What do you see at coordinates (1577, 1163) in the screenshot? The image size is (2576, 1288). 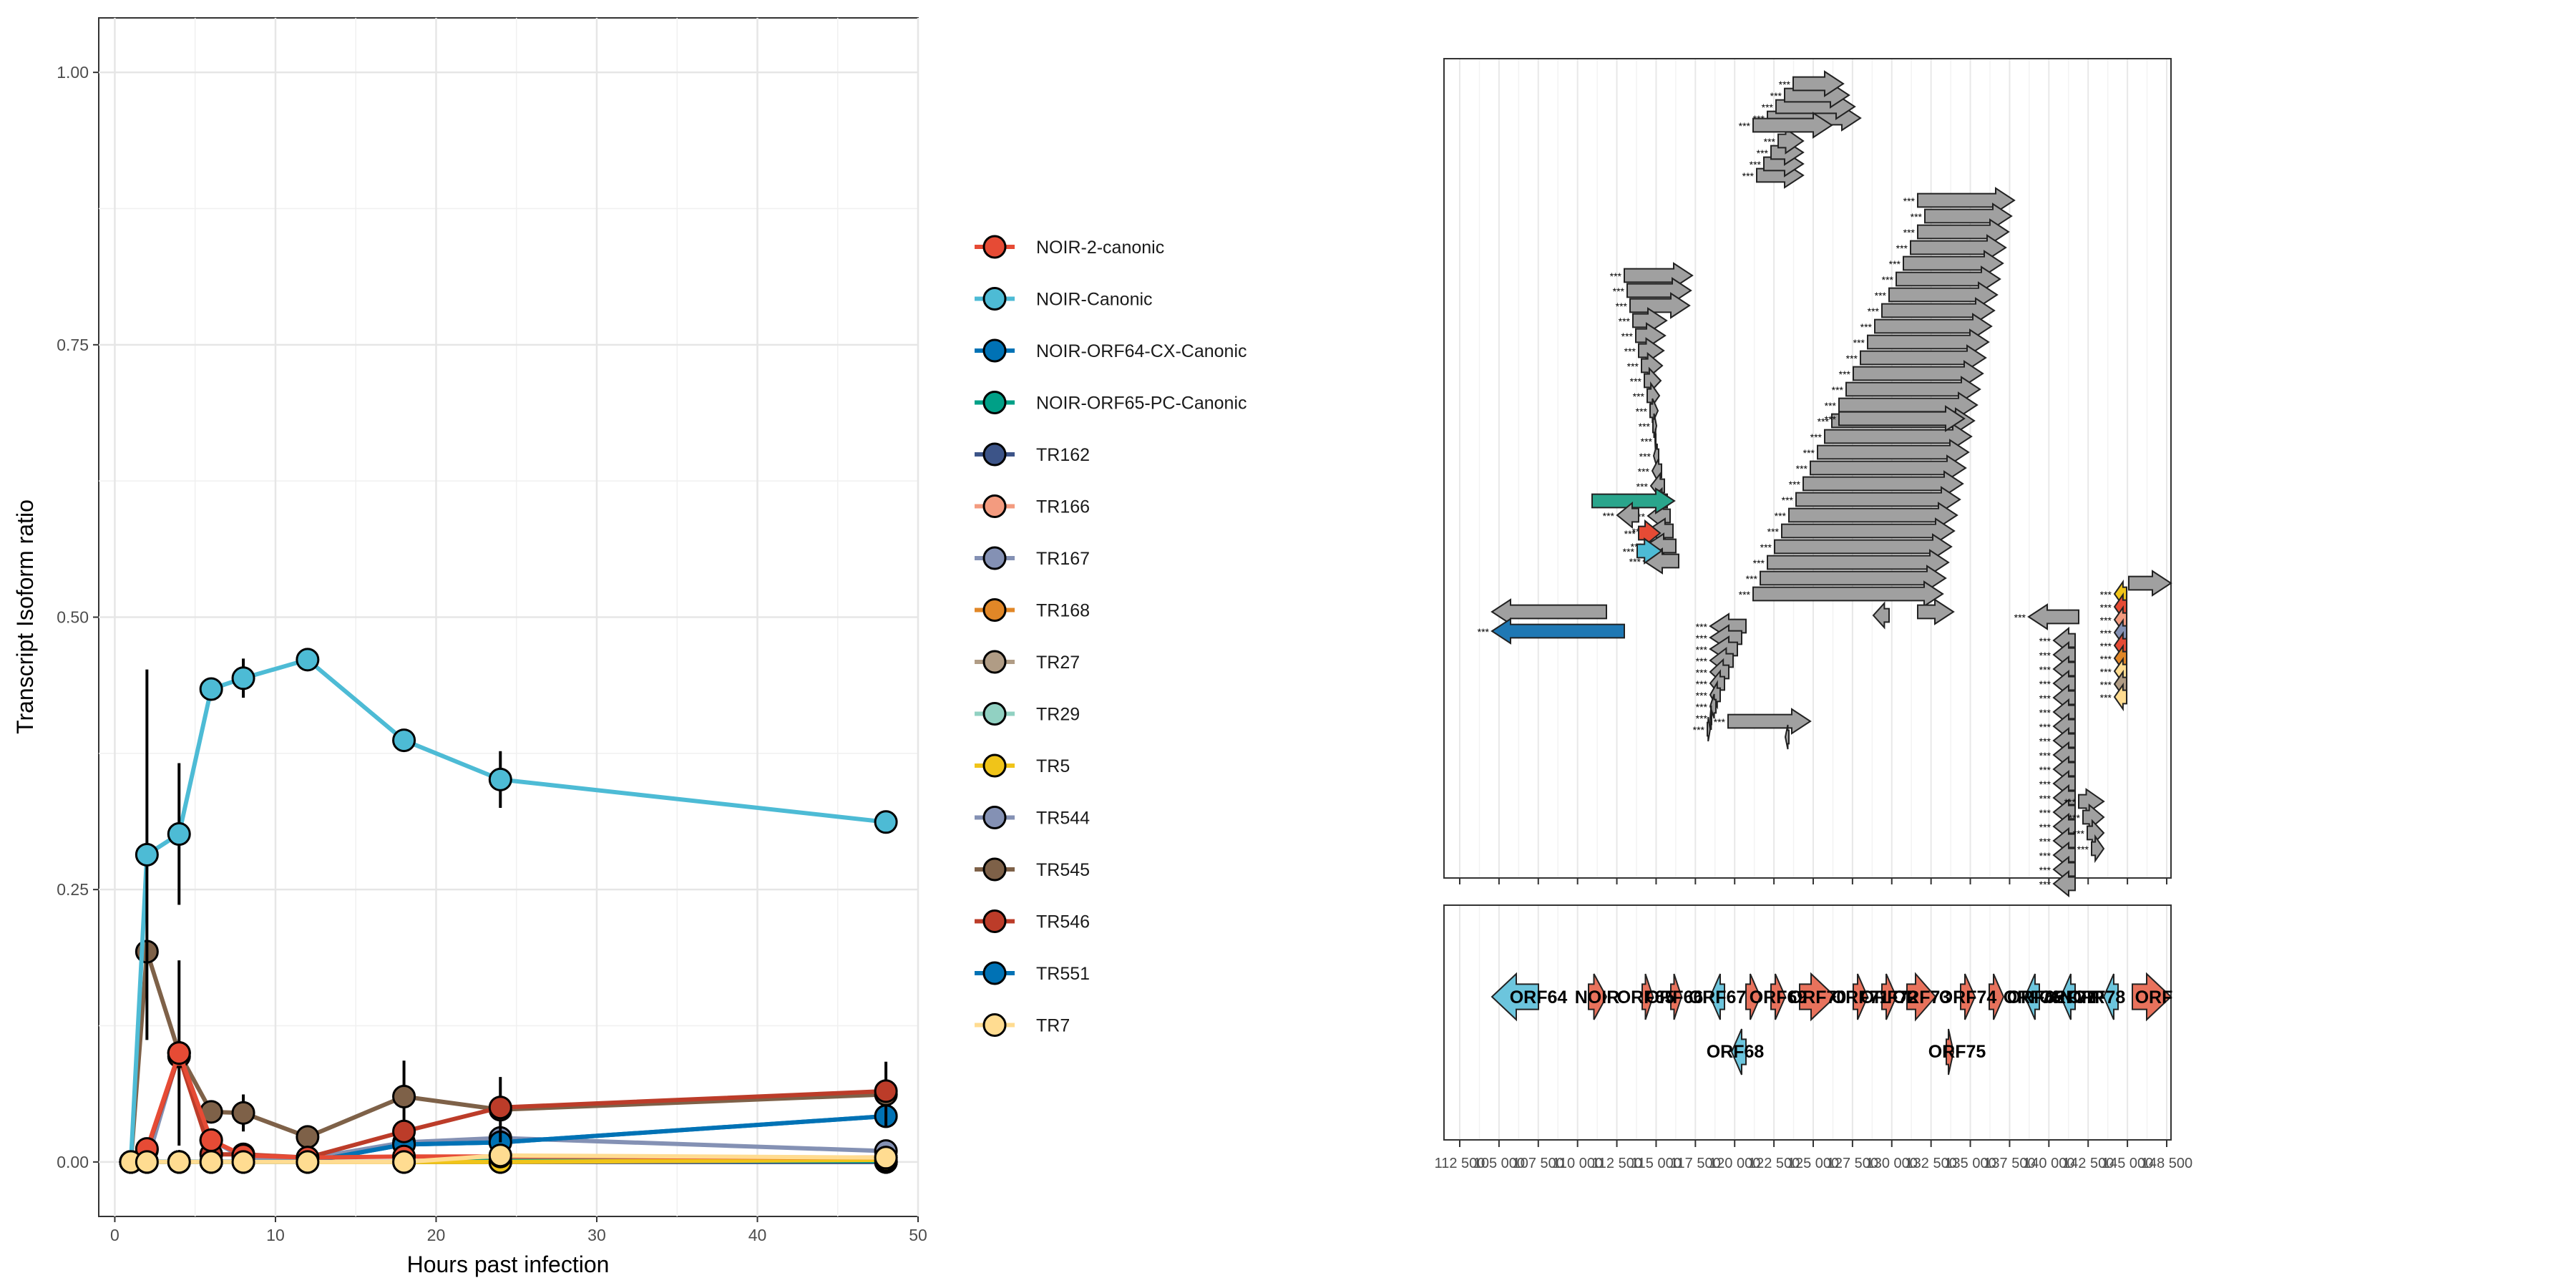 I see `track-x-tick-label: 110 000` at bounding box center [1577, 1163].